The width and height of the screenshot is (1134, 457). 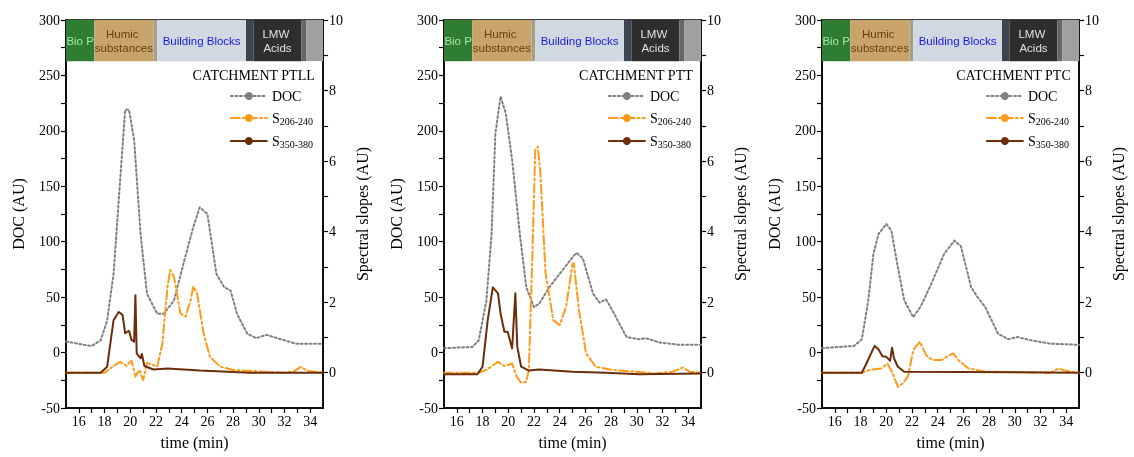 What do you see at coordinates (456, 421) in the screenshot?
I see `x-tick-label: 16` at bounding box center [456, 421].